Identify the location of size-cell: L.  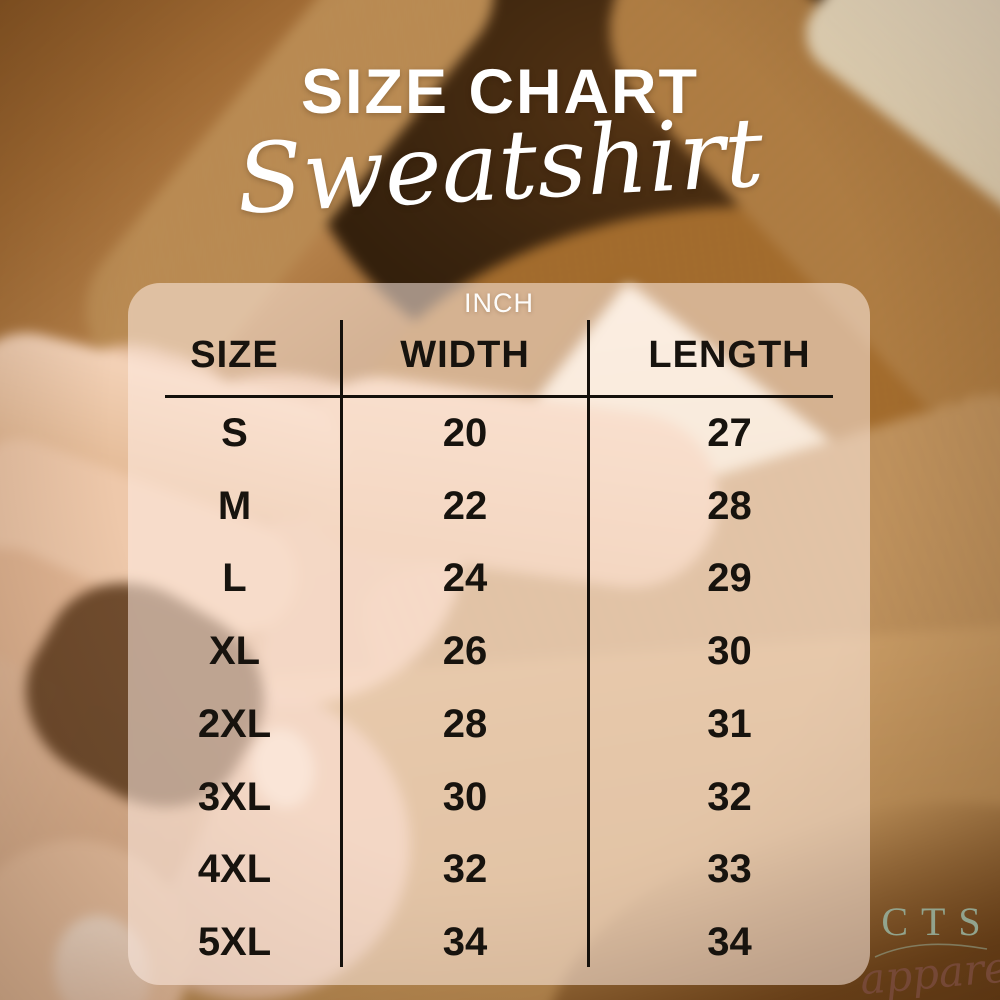
(234, 578).